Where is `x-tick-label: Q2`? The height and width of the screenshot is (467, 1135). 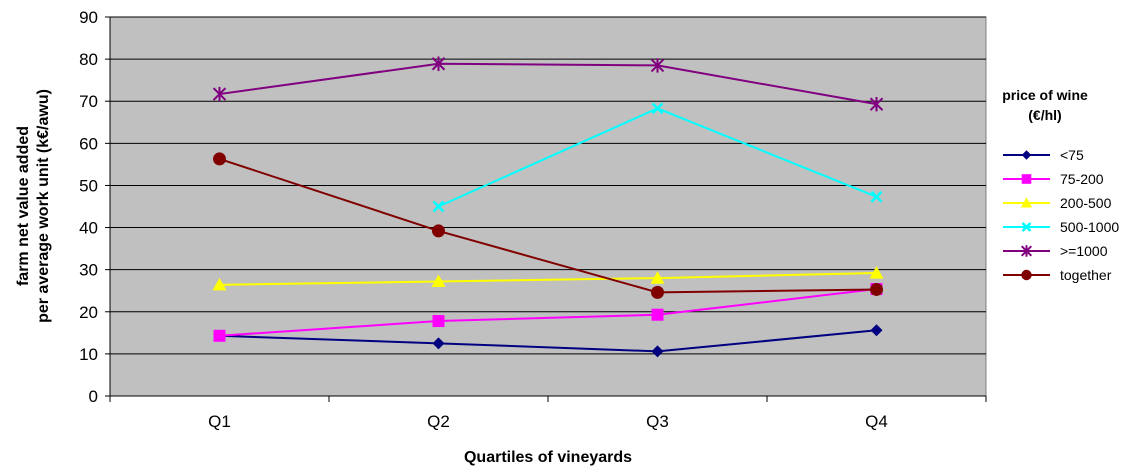
x-tick-label: Q2 is located at coordinates (438, 421).